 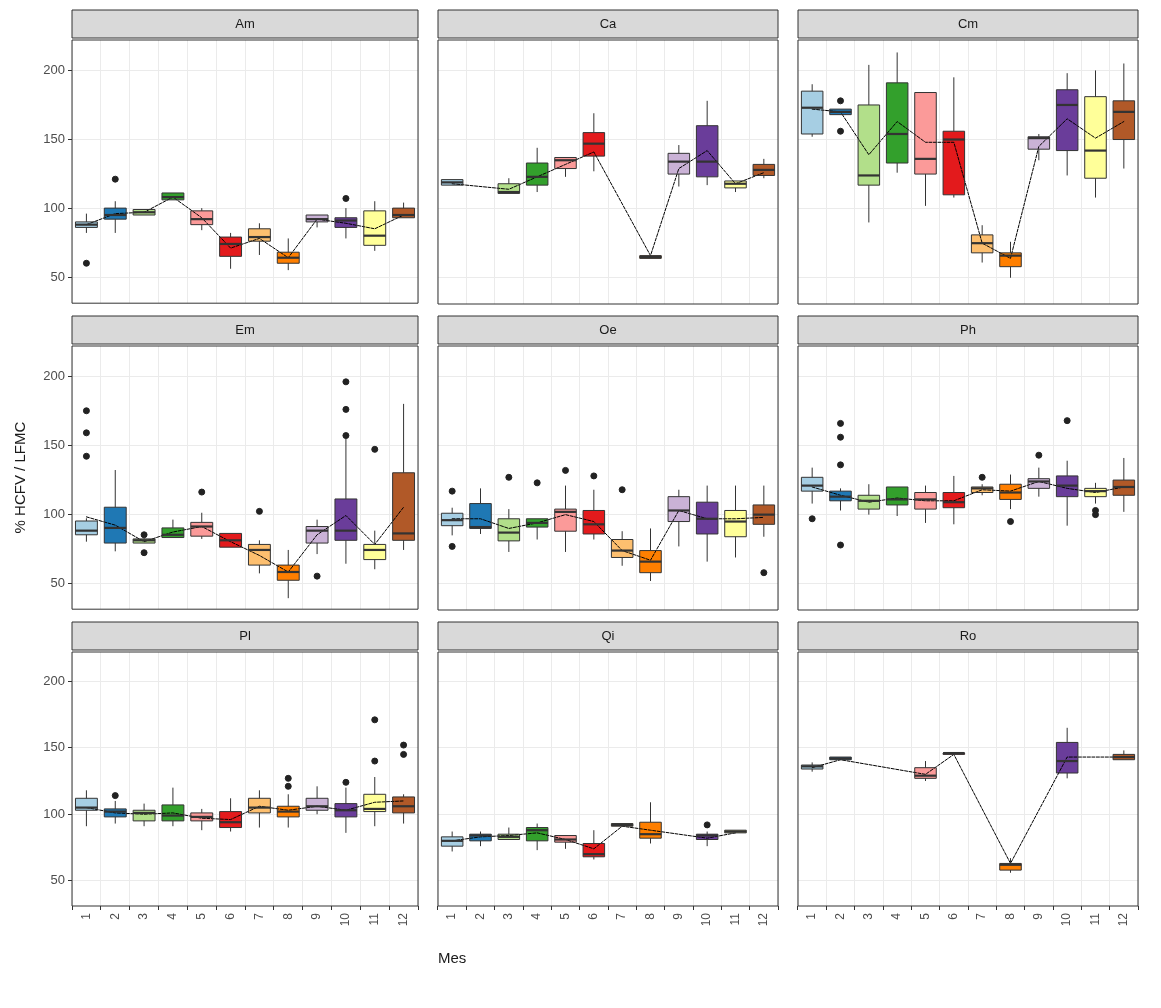 I want to click on chart-title: Em, so click(x=245, y=329).